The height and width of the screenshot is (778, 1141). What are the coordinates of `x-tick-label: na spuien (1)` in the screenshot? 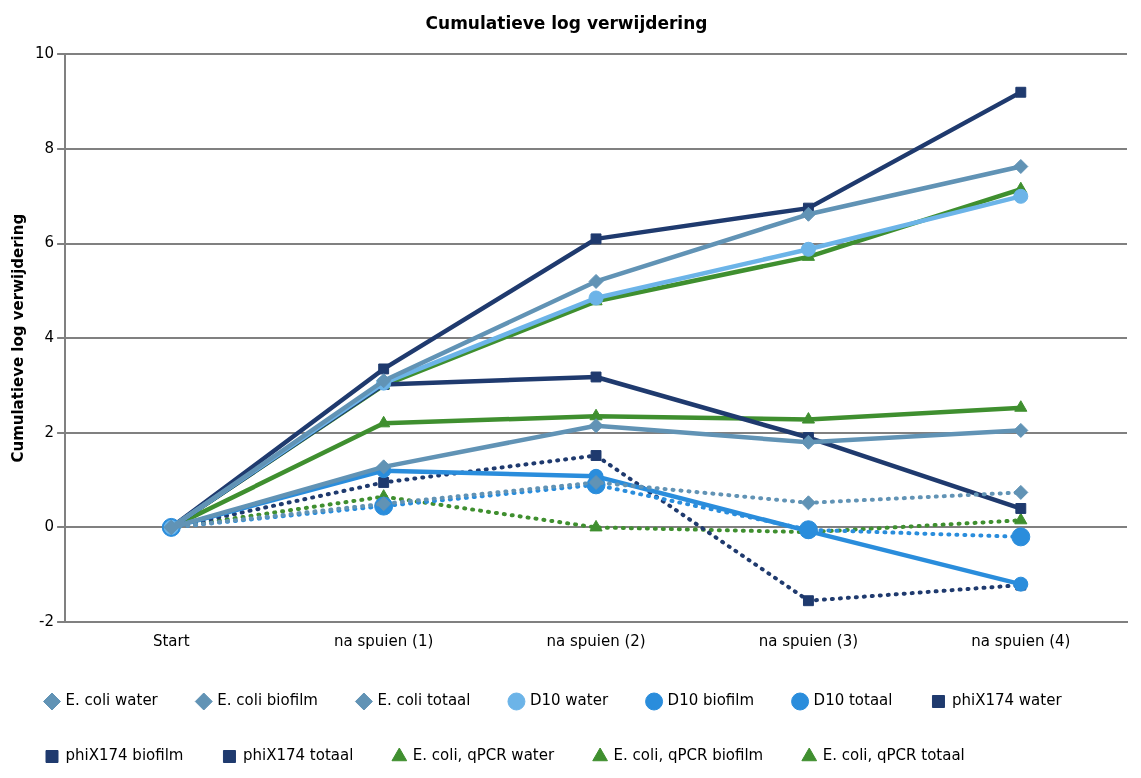 It's located at (384, 640).